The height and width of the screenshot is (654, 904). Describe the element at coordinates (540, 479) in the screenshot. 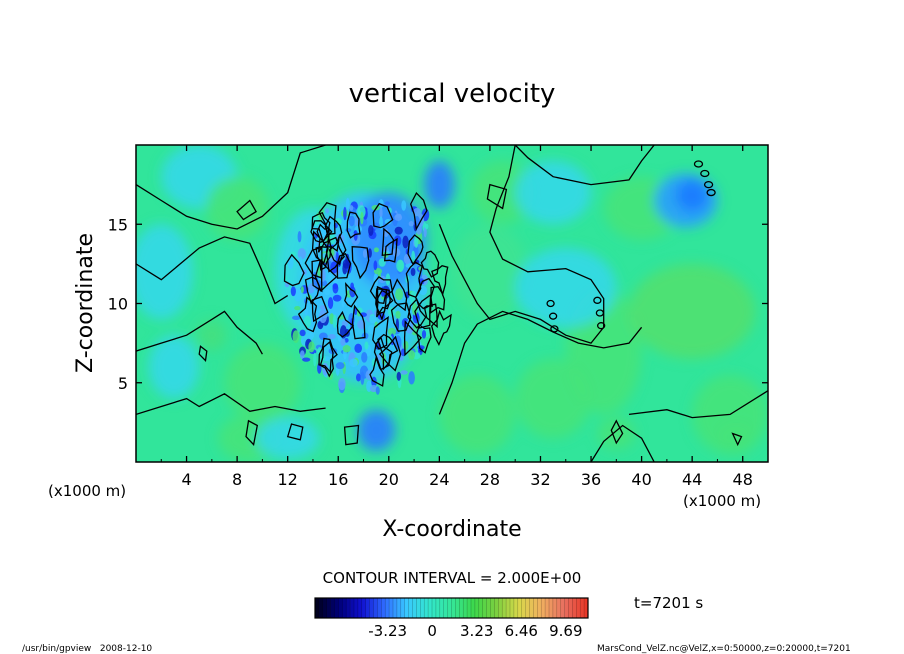

I see `x-tick-label: 32` at that location.